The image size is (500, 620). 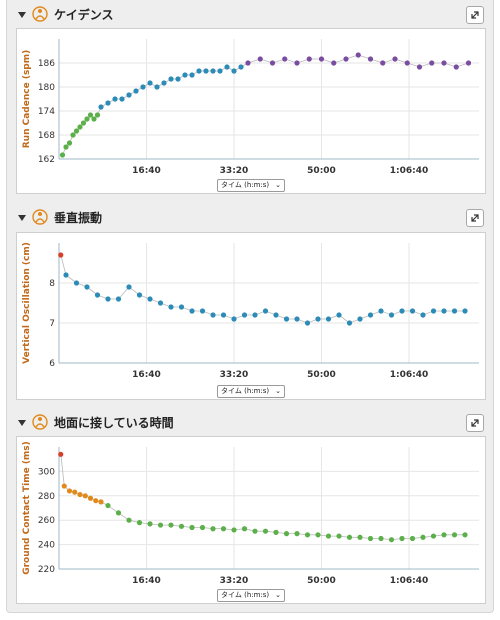 What do you see at coordinates (249, 16) in the screenshot?
I see `panel-header-cadence: ケイデンス` at bounding box center [249, 16].